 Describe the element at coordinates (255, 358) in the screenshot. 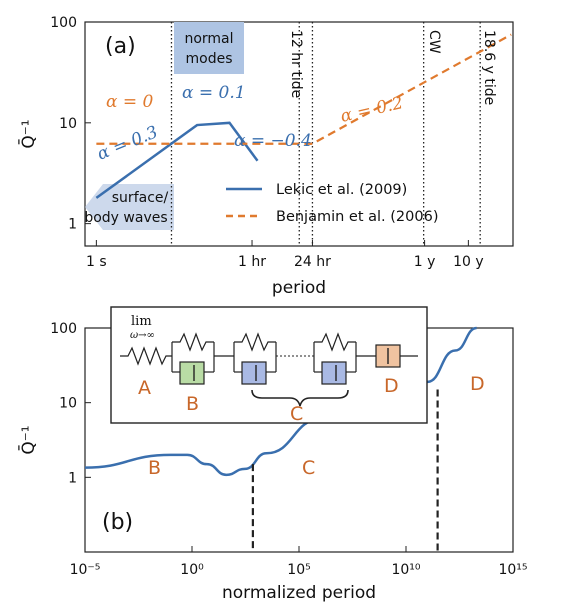

I see `unit-c1` at that location.